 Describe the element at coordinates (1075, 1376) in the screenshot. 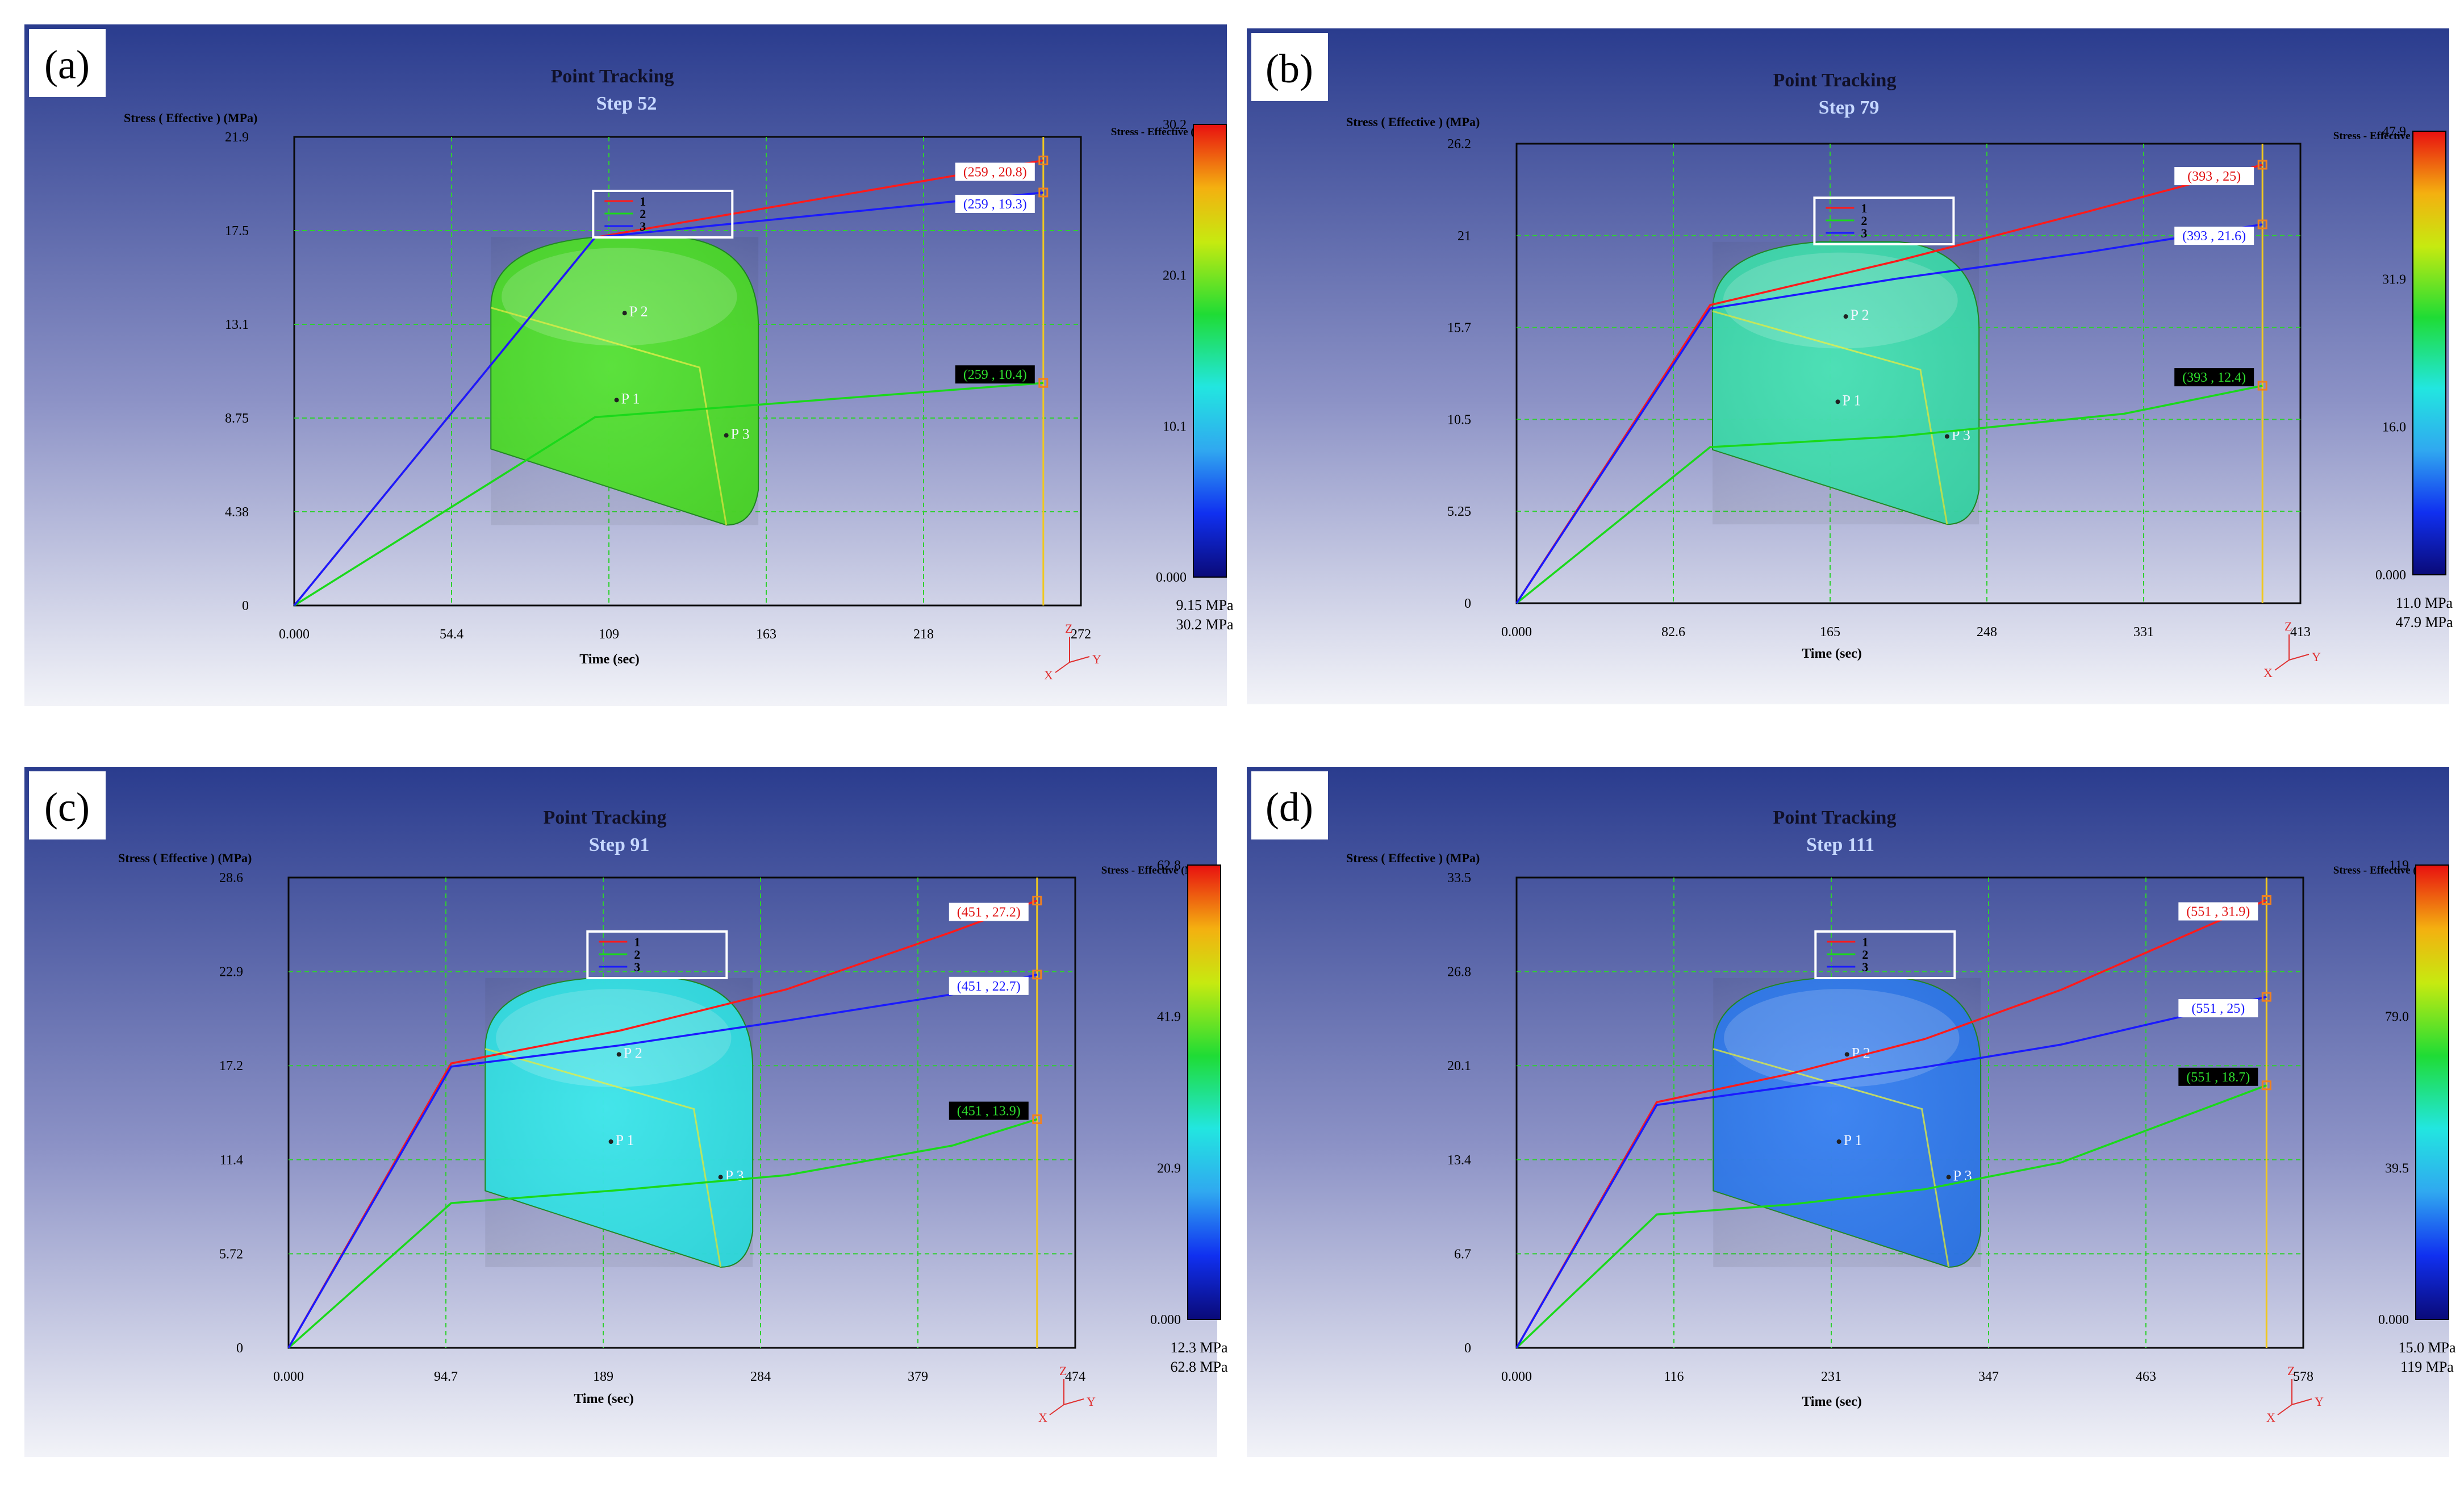

I see `x-tick-label: 474` at that location.